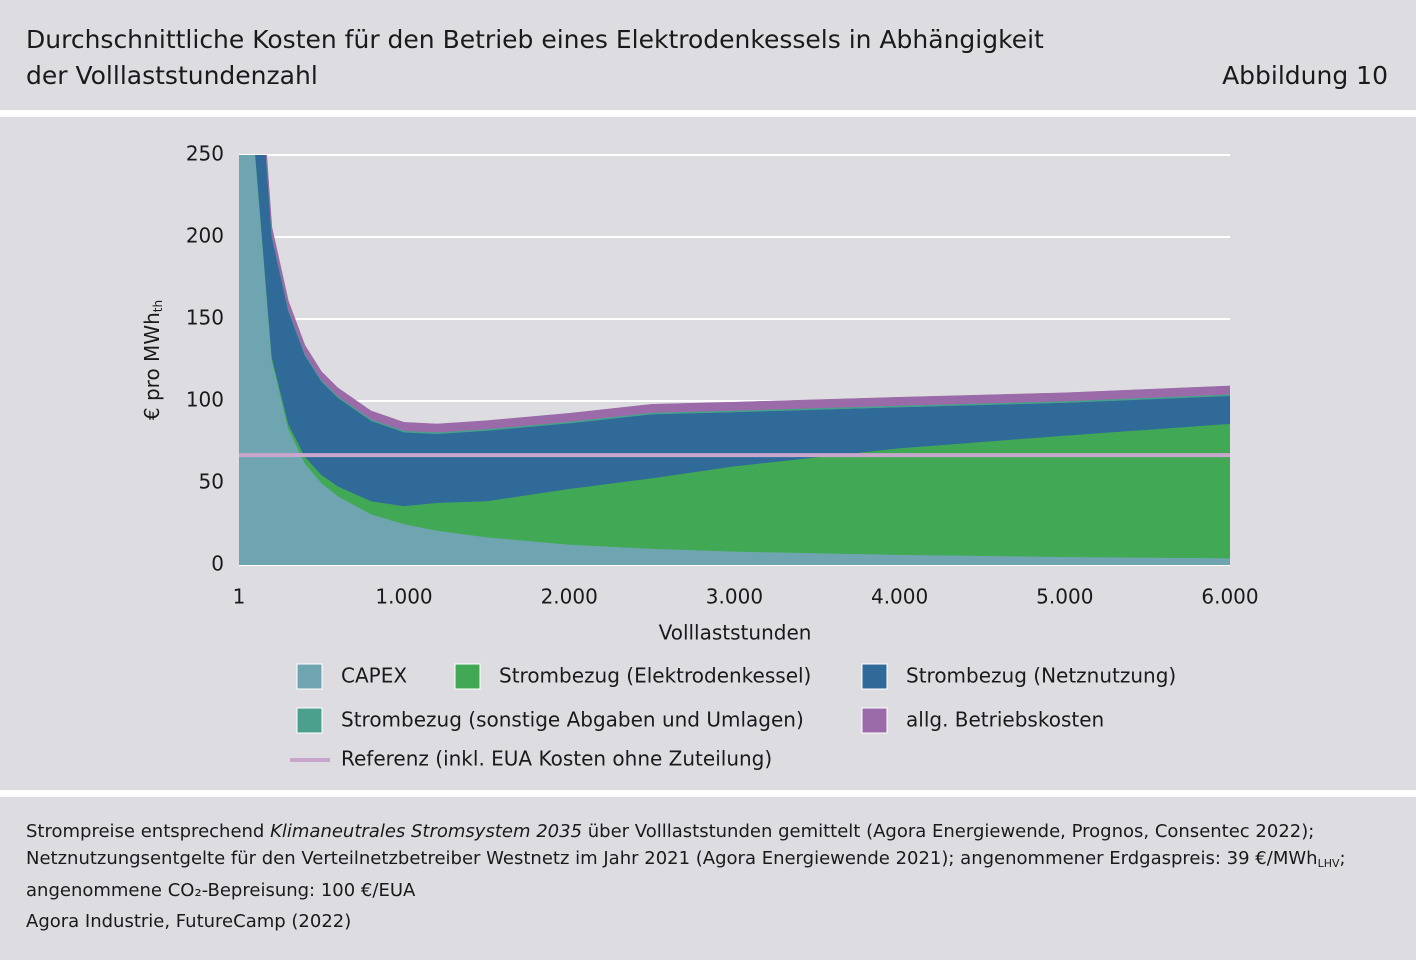  Describe the element at coordinates (152, 366) in the screenshot. I see `y-axis-label-main: € pro MWh` at that location.